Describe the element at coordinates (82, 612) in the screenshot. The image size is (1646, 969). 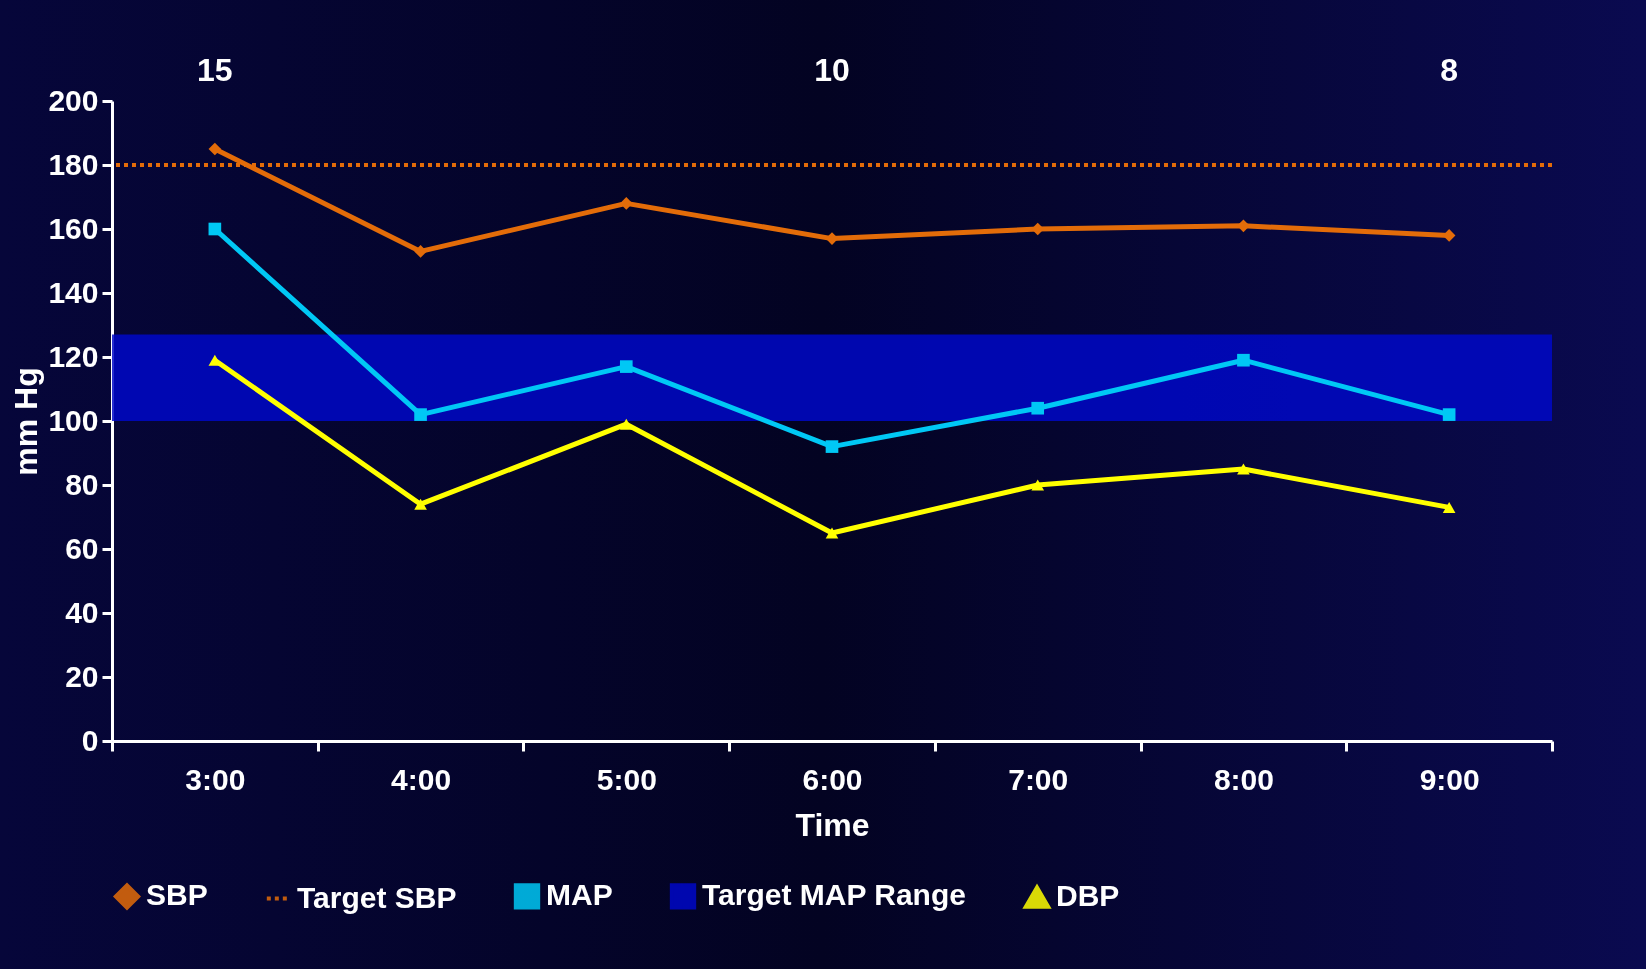
I see `y-tick-label: 40` at that location.